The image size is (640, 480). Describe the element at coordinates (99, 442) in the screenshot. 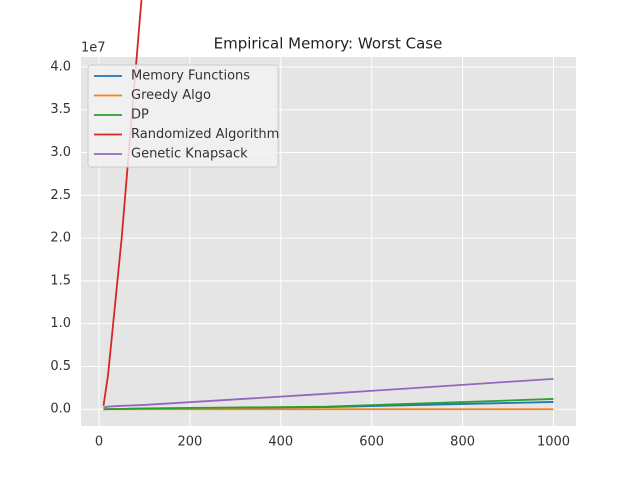

I see `x-tick-label: 0` at that location.